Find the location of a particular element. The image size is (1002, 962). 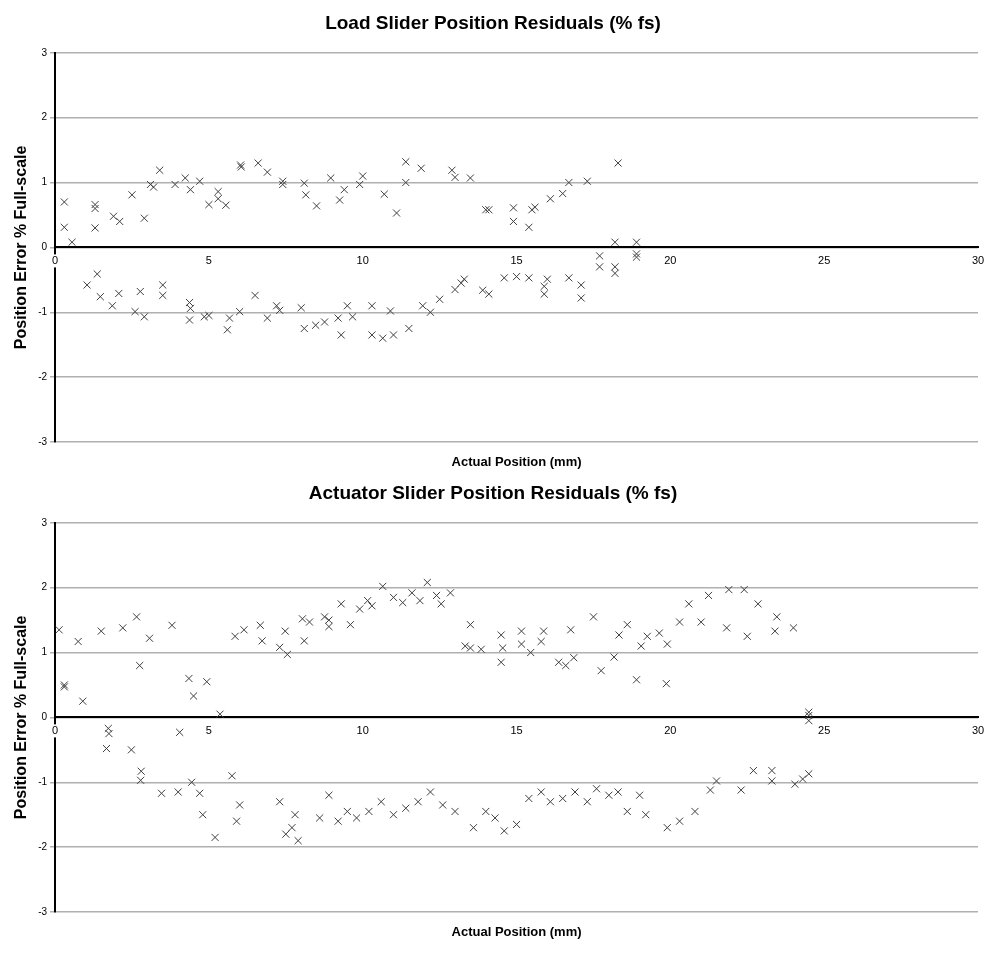

chart-title: Actuator Slider Position Residuals (% fs) is located at coordinates (493, 492).